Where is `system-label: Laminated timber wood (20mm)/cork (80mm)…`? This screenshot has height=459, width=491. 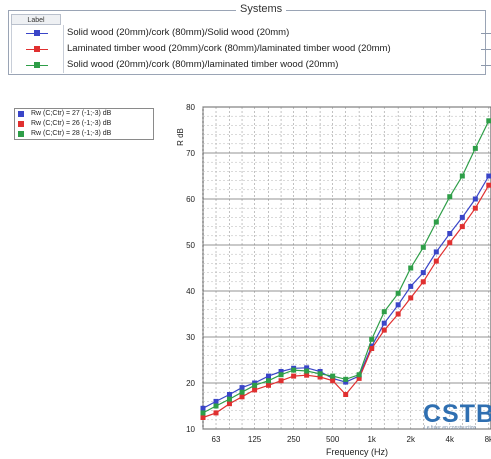
system-label: Laminated timber wood (20mm)/cork (80mm)… is located at coordinates (229, 48).